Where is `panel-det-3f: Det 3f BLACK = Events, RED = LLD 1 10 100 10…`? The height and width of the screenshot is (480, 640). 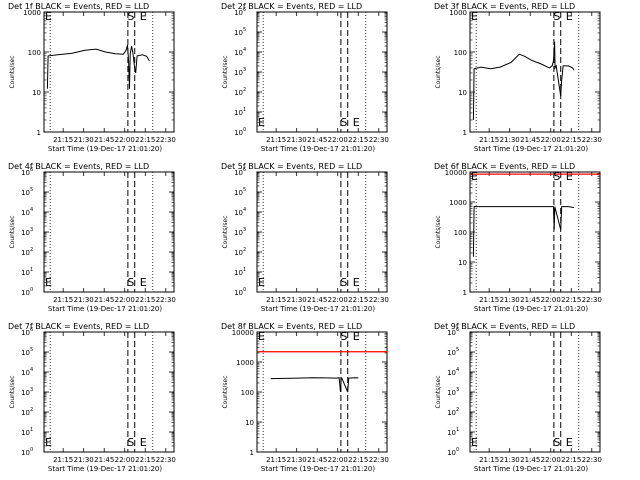 panel-det-3f: Det 3f BLACK = Events, RED = LLD 1 10 100 10… is located at coordinates (518, 77).